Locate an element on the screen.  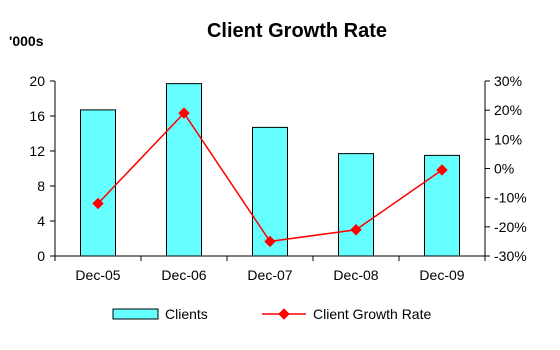
chart-title: Client Growth Rate is located at coordinates (297, 31).